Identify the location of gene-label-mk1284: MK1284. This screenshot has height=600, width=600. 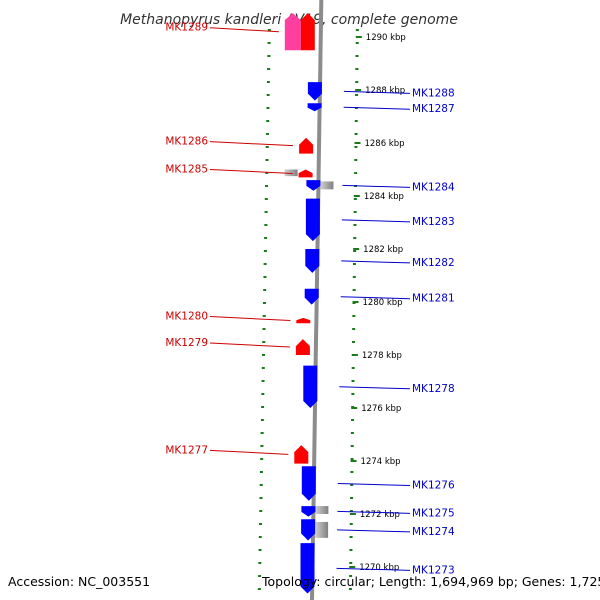
(433, 187).